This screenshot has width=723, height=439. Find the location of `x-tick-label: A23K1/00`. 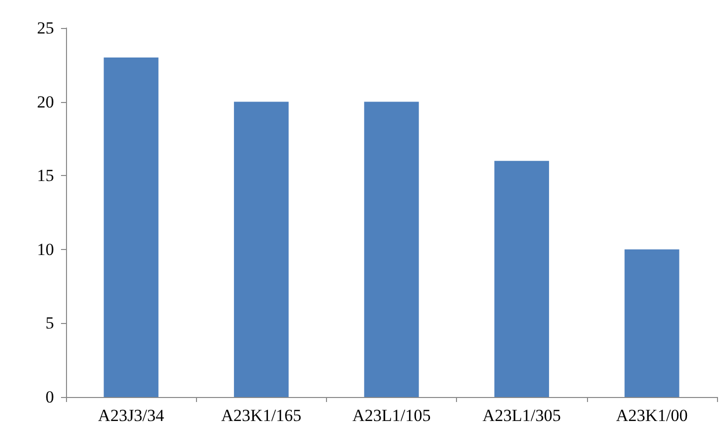

x-tick-label: A23K1/00 is located at coordinates (652, 415).